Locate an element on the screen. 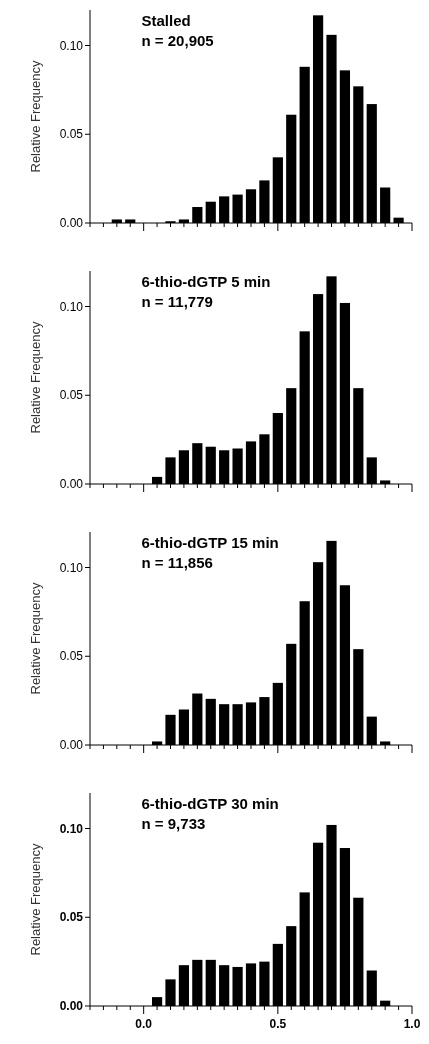  x-tick-label: 1.0 is located at coordinates (412, 1024).